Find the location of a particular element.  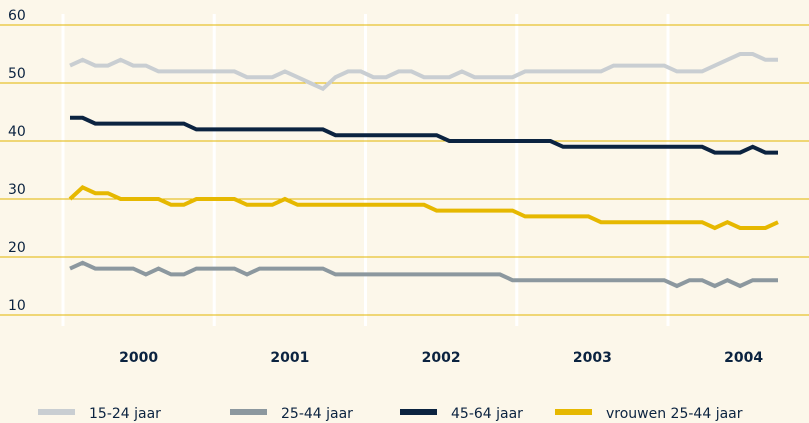

legend-label: 25-44 jaar is located at coordinates (317, 414).